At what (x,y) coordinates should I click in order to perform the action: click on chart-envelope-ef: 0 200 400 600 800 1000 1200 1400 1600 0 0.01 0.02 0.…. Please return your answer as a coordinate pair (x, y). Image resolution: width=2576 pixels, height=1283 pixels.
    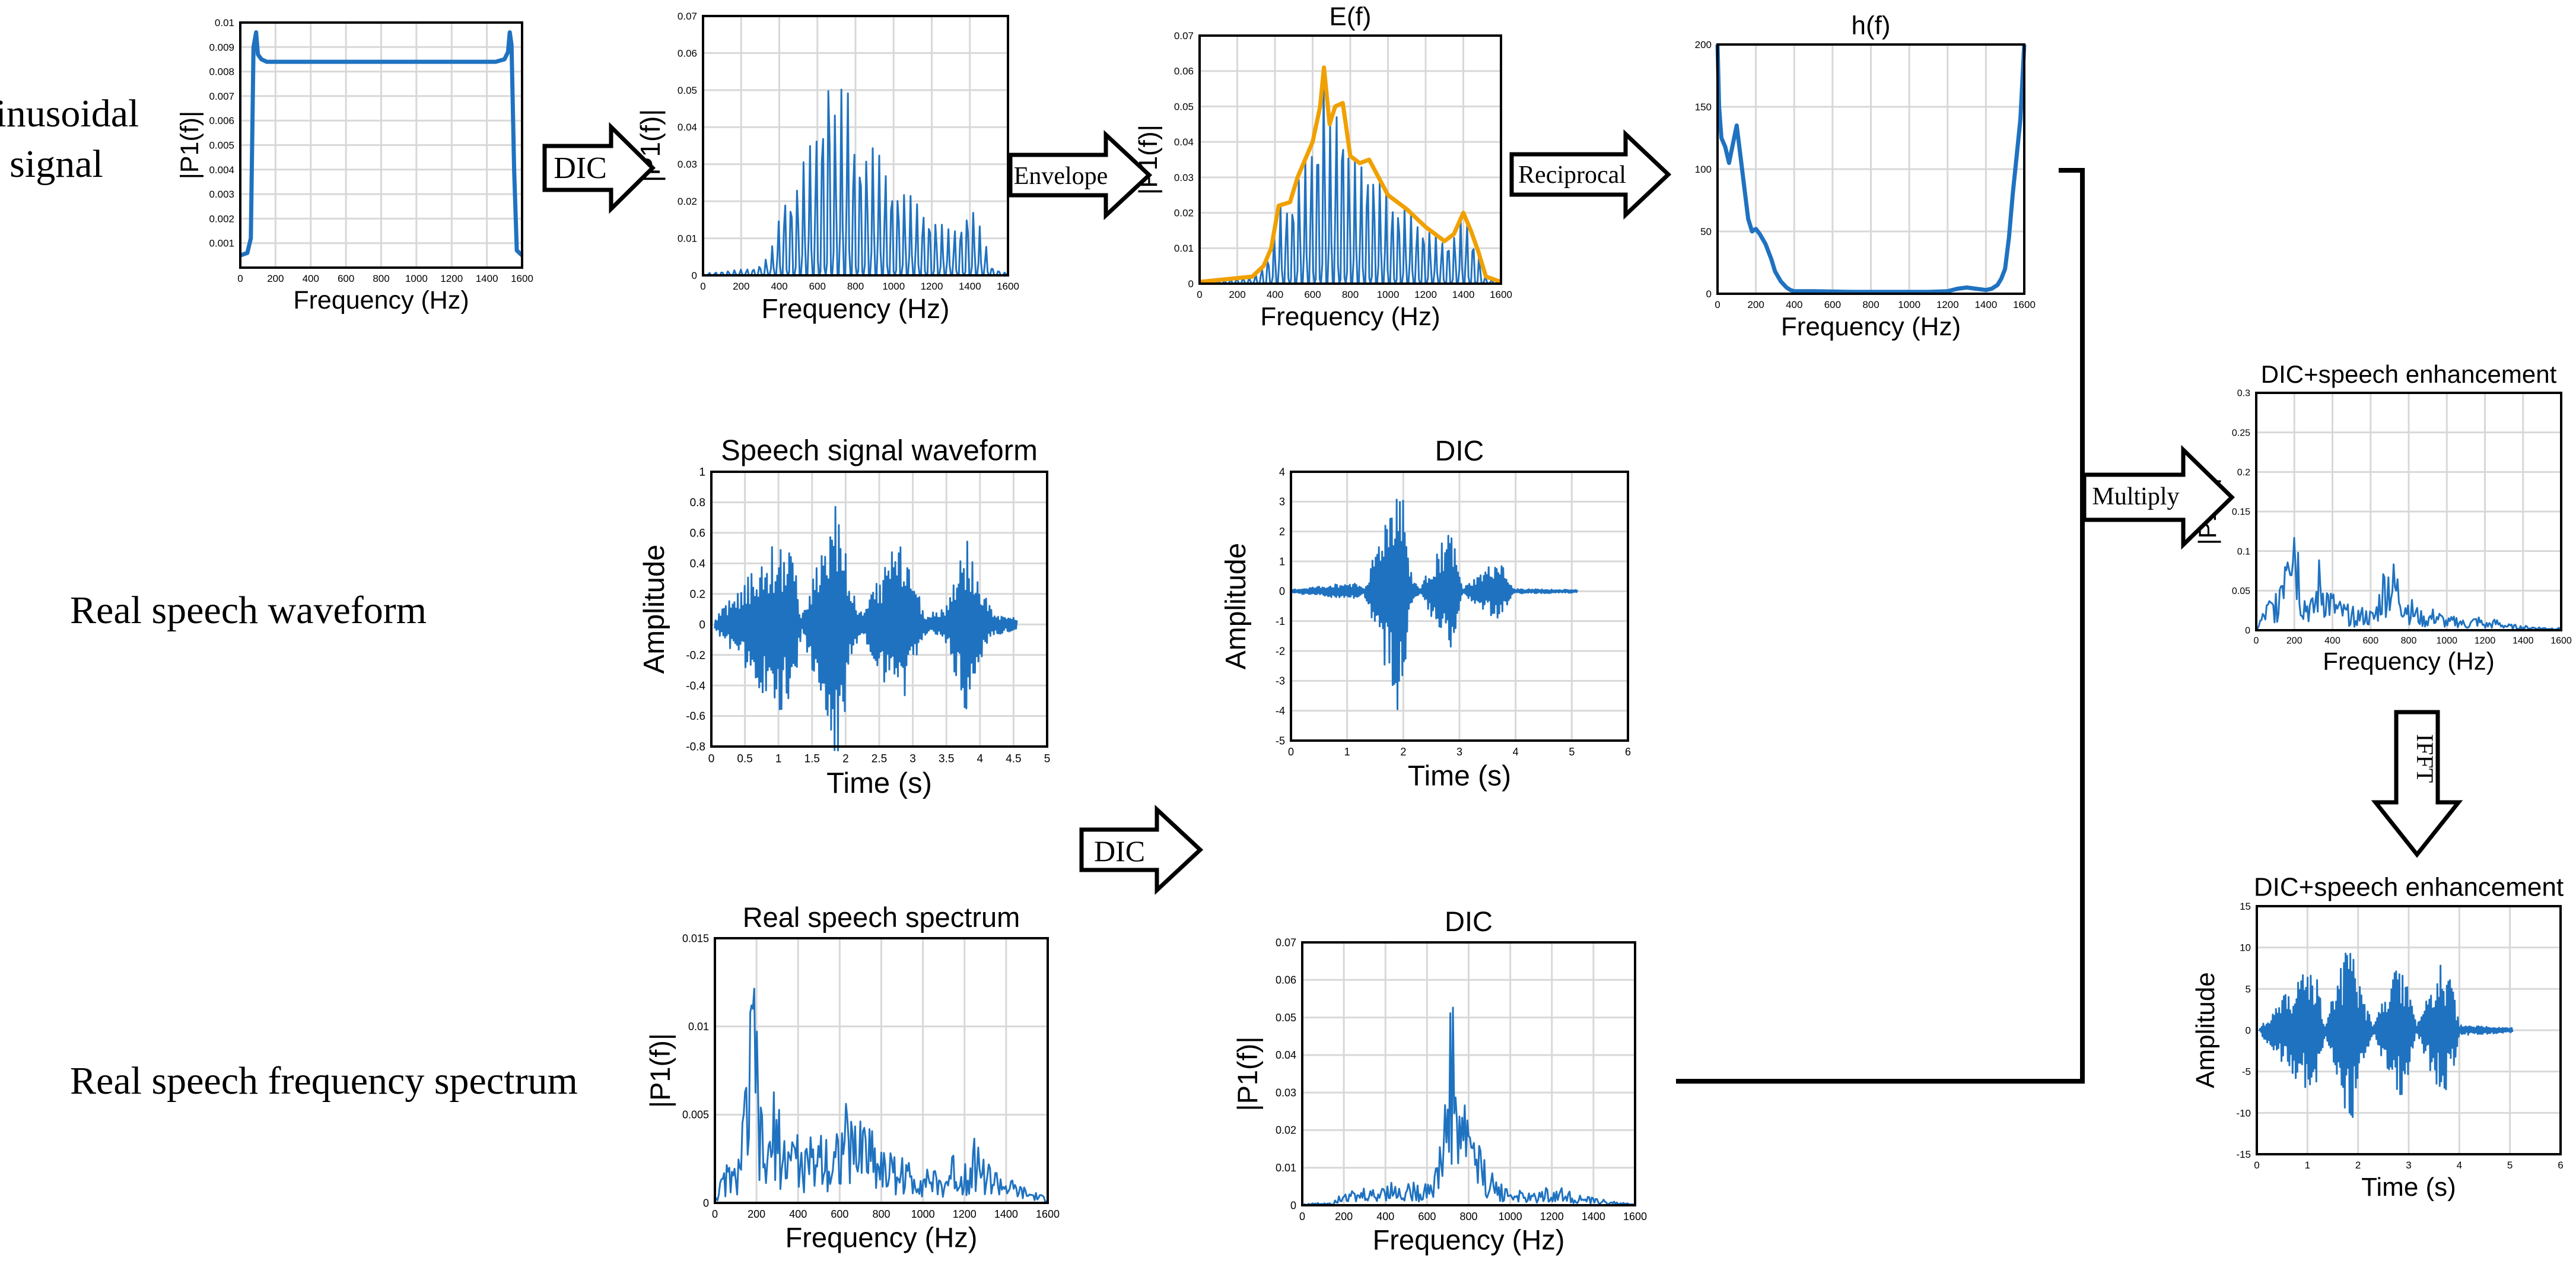
    Looking at the image, I should click on (1323, 166).